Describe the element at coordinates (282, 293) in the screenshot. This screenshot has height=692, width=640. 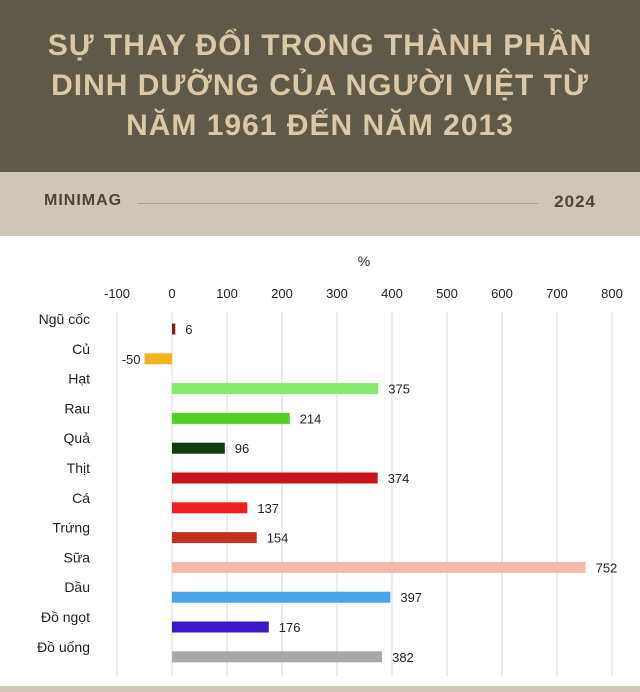
I see `x-tick-label: 200` at that location.